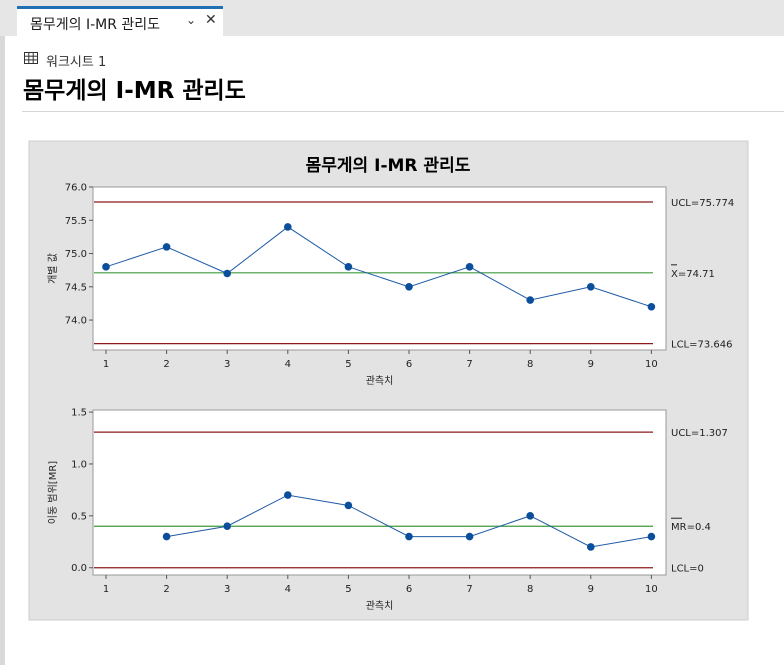  Describe the element at coordinates (166, 364) in the screenshot. I see `chart1-xtick-label: 2` at that location.